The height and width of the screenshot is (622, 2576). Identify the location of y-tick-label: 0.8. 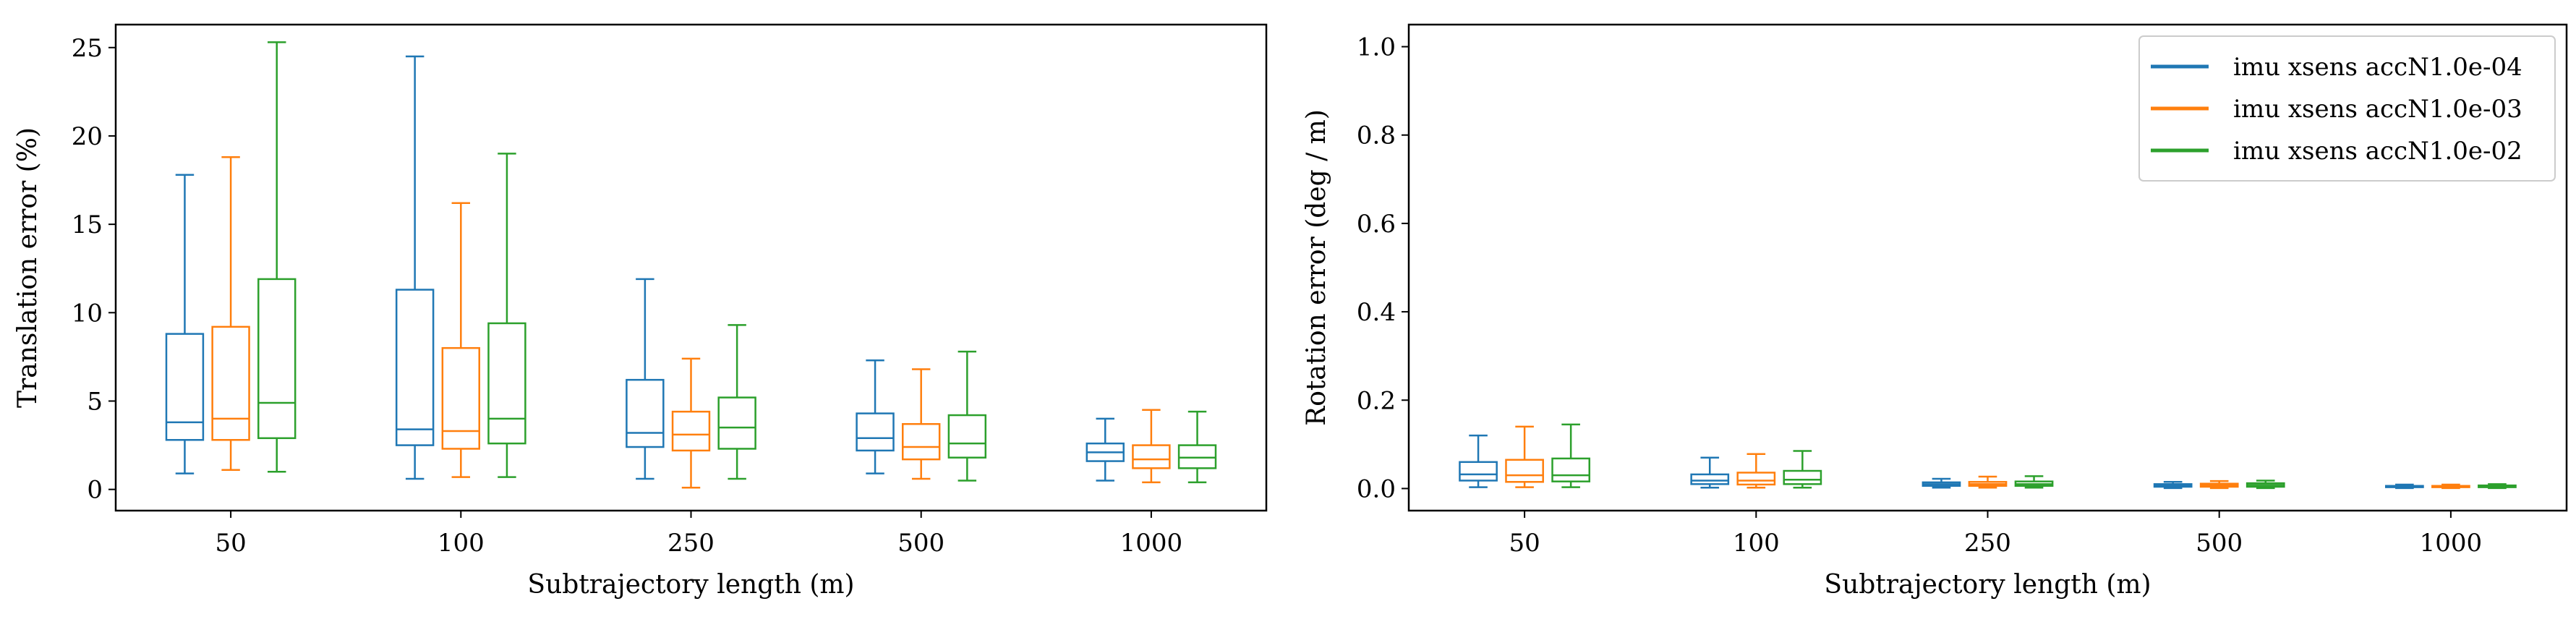
(1376, 136).